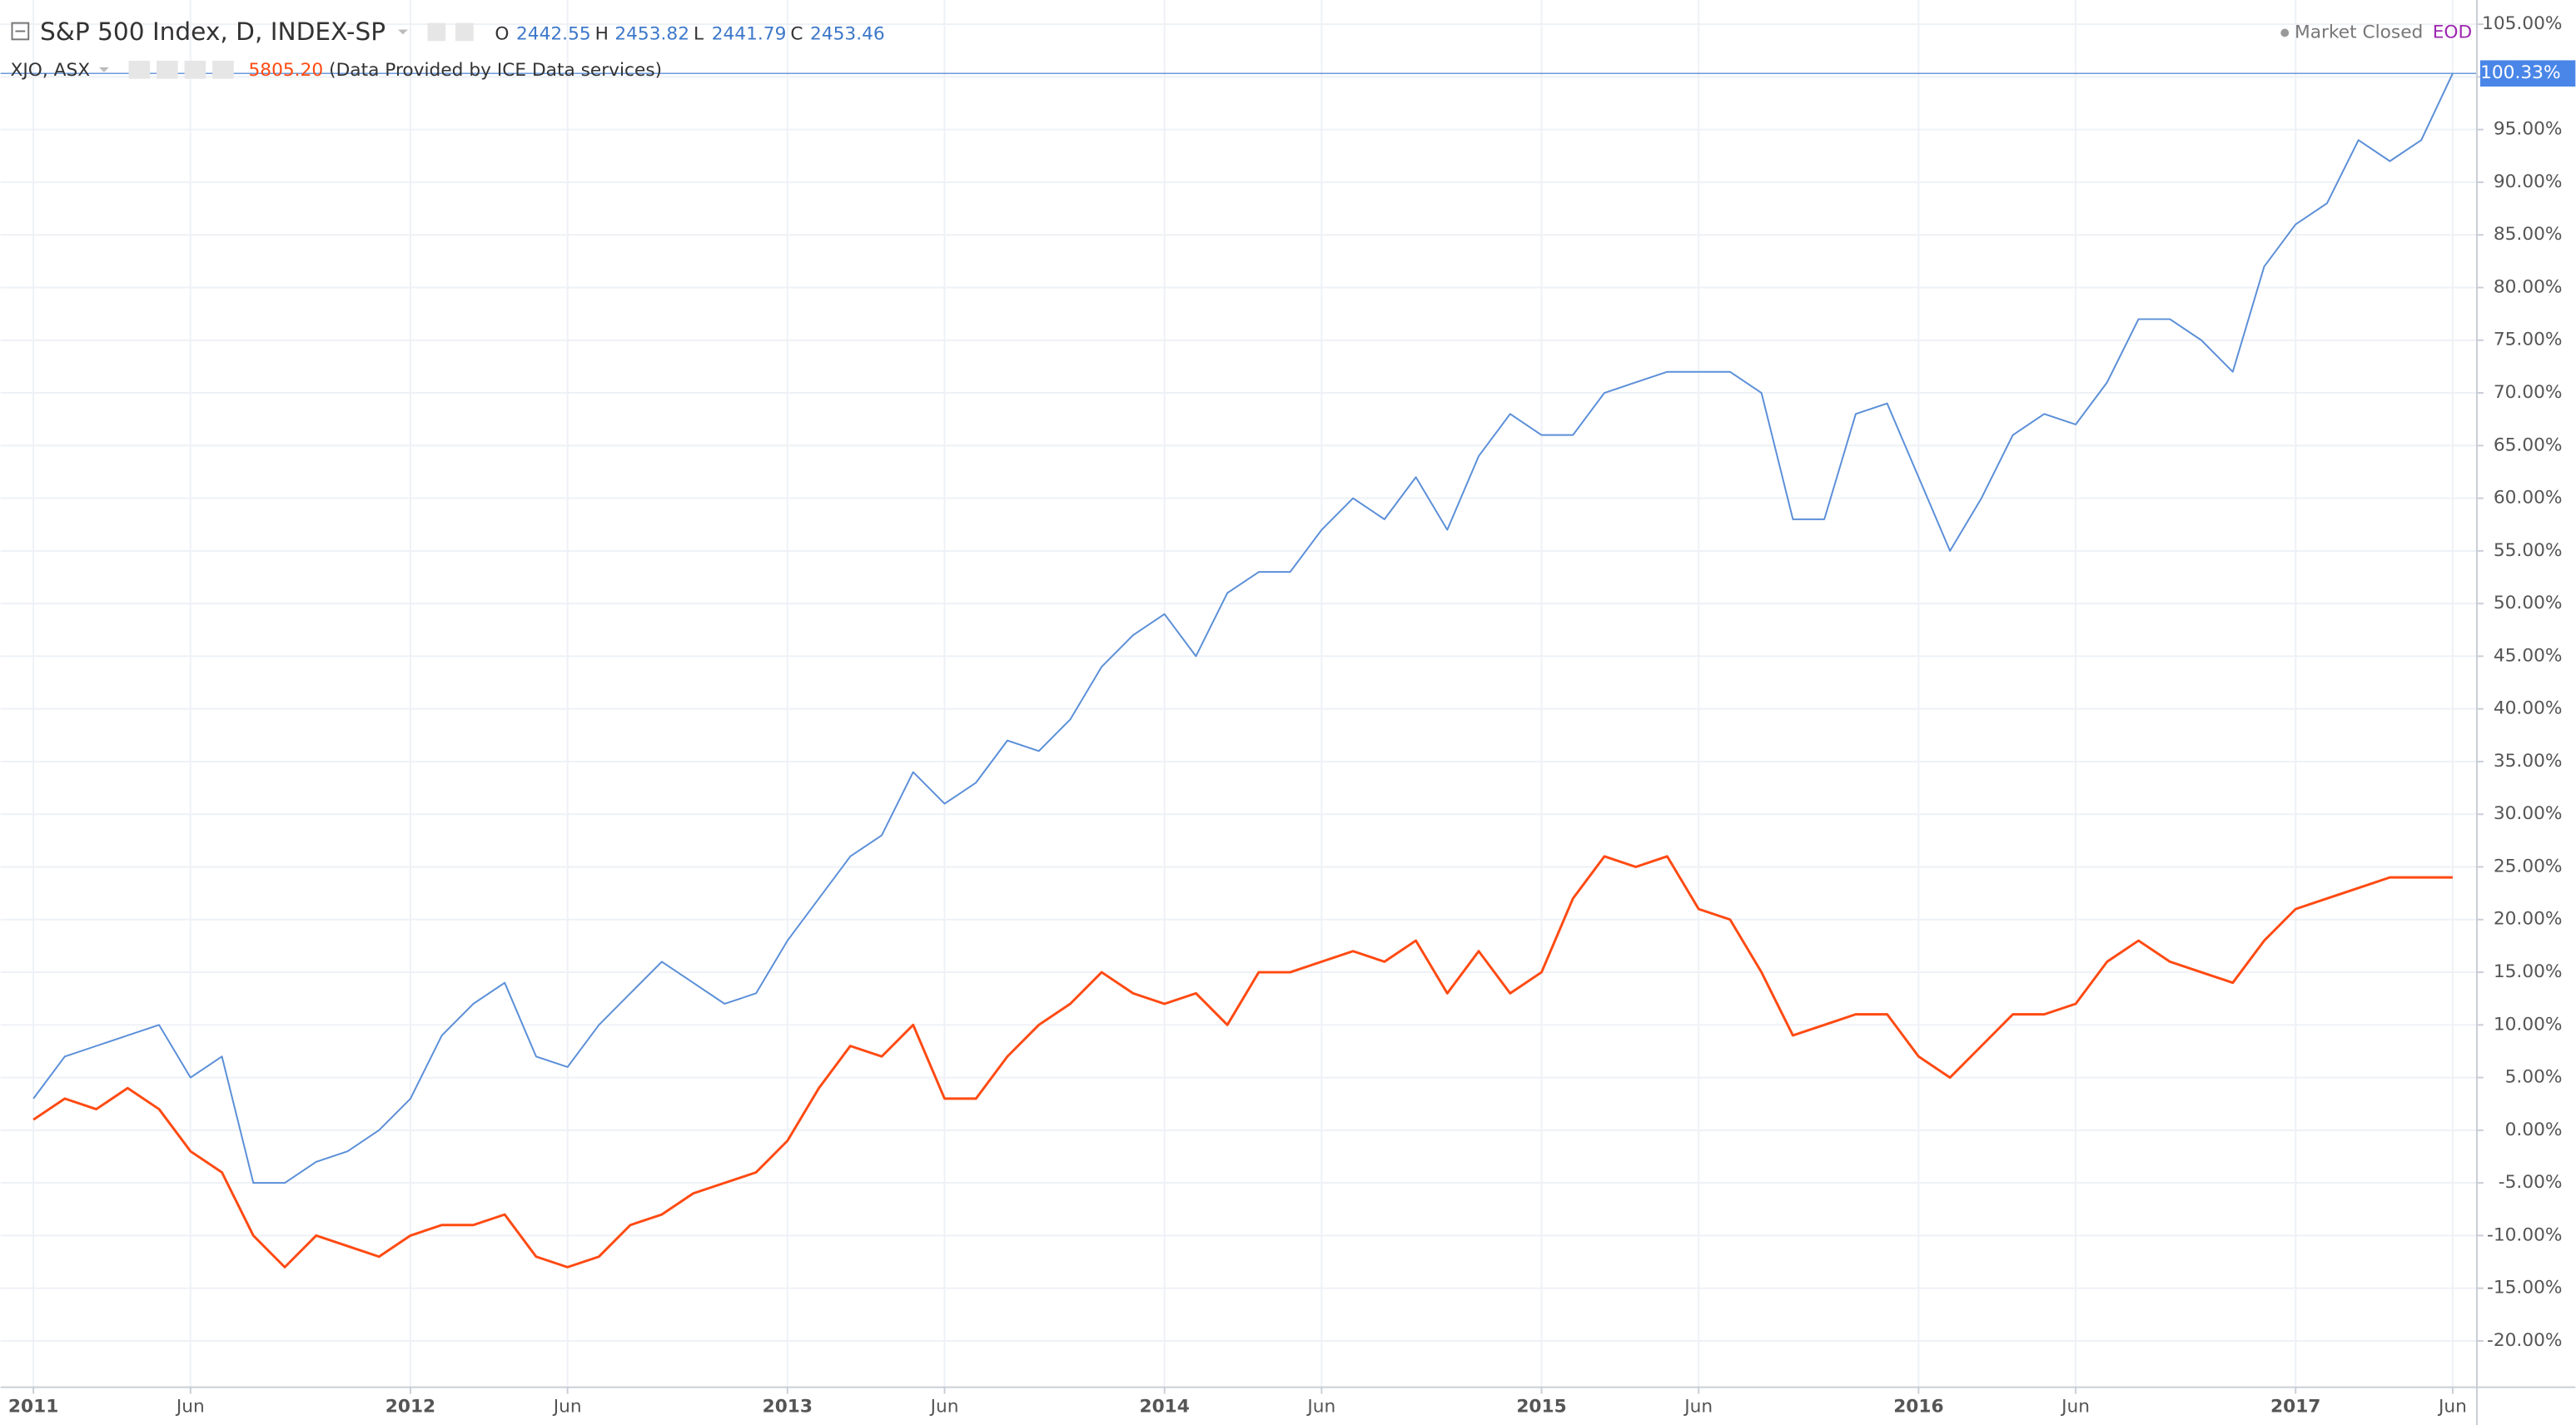  Describe the element at coordinates (2528, 708) in the screenshot. I see `y-tick-label: 40.00%` at that location.